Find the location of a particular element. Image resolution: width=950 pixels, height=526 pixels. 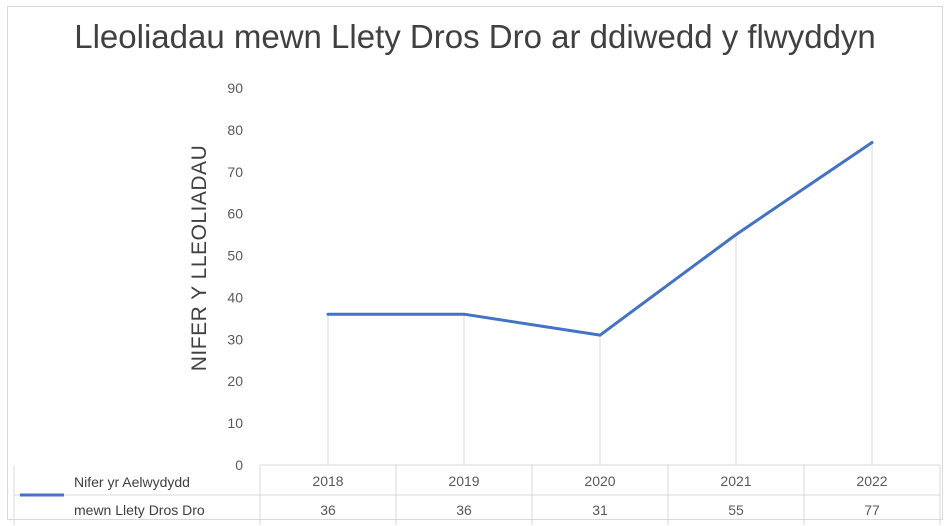

legend-label-line-2: mewn Llety Dros Dro is located at coordinates (139, 510).